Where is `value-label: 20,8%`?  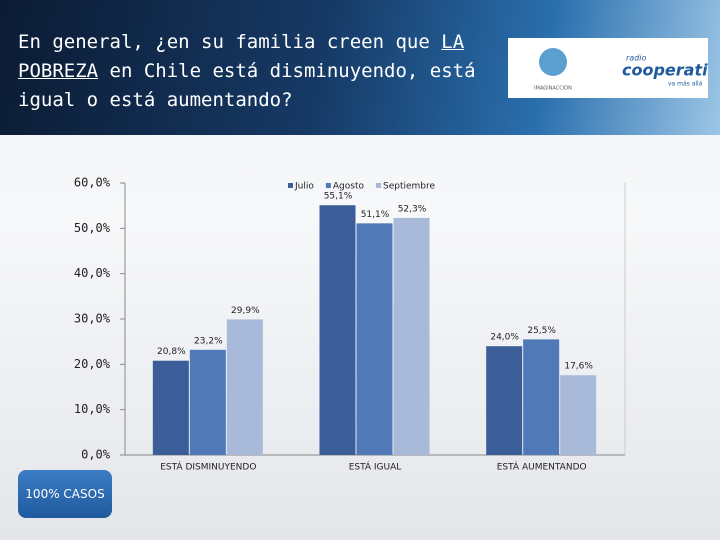 value-label: 20,8% is located at coordinates (171, 352).